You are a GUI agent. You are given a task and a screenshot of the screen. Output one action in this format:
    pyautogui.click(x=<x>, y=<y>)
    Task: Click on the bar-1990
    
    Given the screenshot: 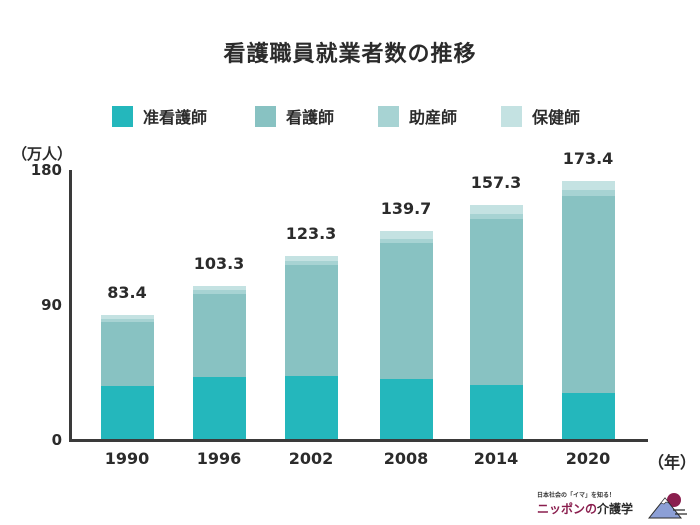 What is the action you would take?
    pyautogui.click(x=127, y=377)
    